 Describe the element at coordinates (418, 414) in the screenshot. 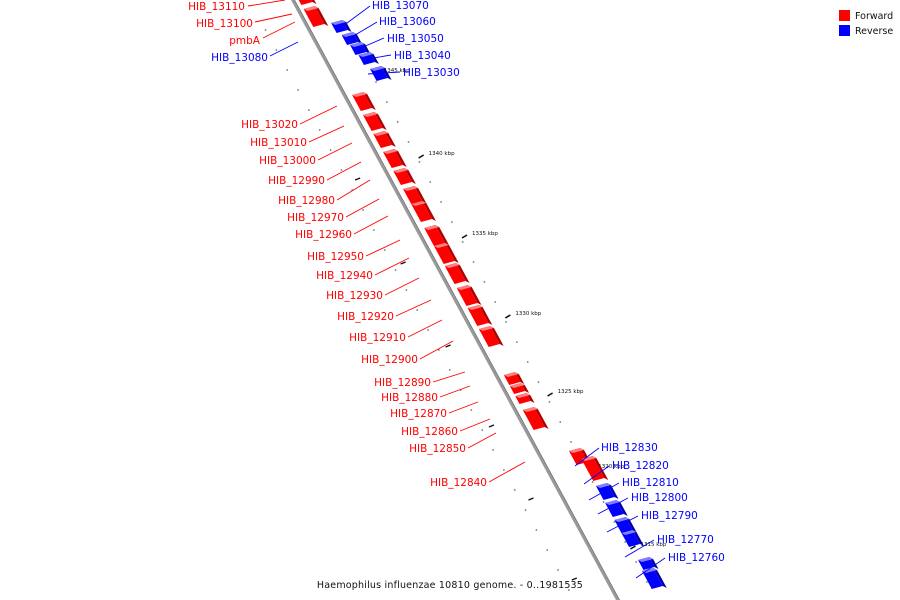

I see `gene-label-hib_12870: HIB_12870` at that location.